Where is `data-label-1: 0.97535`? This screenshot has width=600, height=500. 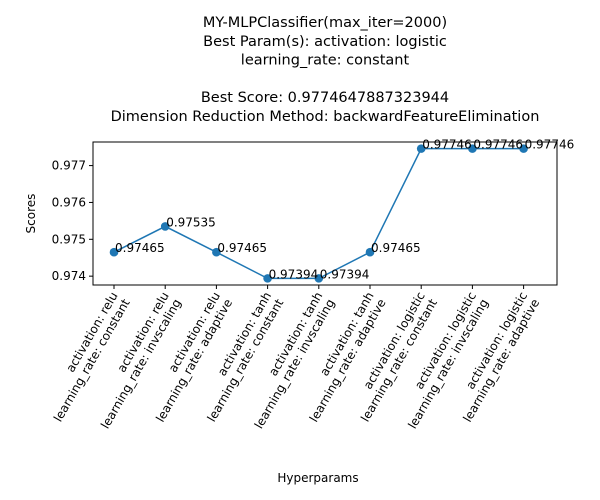 data-label-1: 0.97535 is located at coordinates (191, 222).